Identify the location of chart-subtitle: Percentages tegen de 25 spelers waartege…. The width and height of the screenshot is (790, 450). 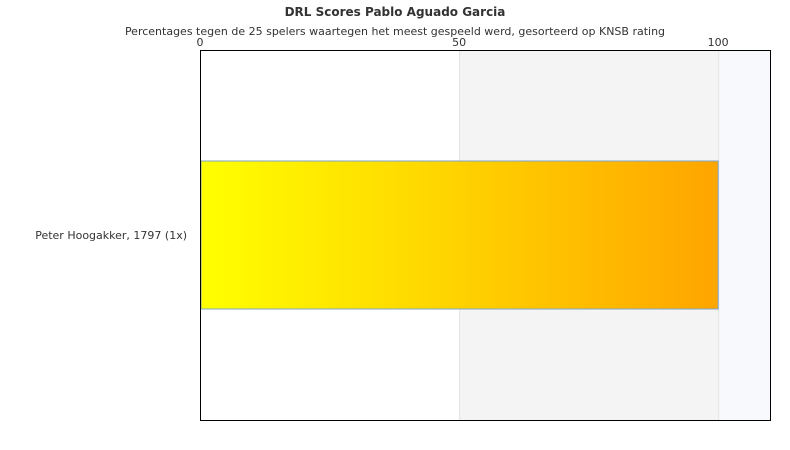
(395, 31).